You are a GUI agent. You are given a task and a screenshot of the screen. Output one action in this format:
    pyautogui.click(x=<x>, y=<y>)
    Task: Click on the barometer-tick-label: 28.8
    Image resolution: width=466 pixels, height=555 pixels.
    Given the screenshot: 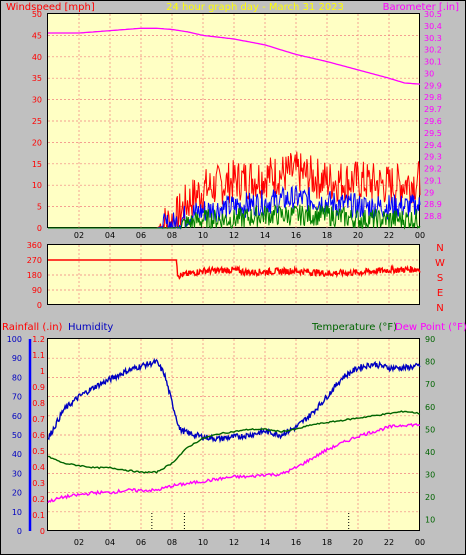 What is the action you would take?
    pyautogui.click(x=433, y=216)
    